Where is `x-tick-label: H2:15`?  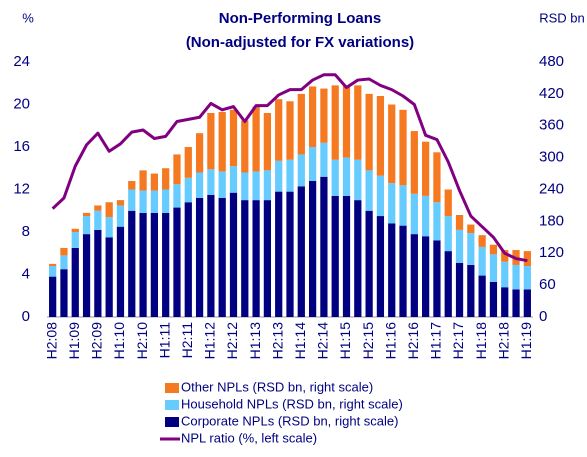 x-tick-label: H2:15 is located at coordinates (368, 341).